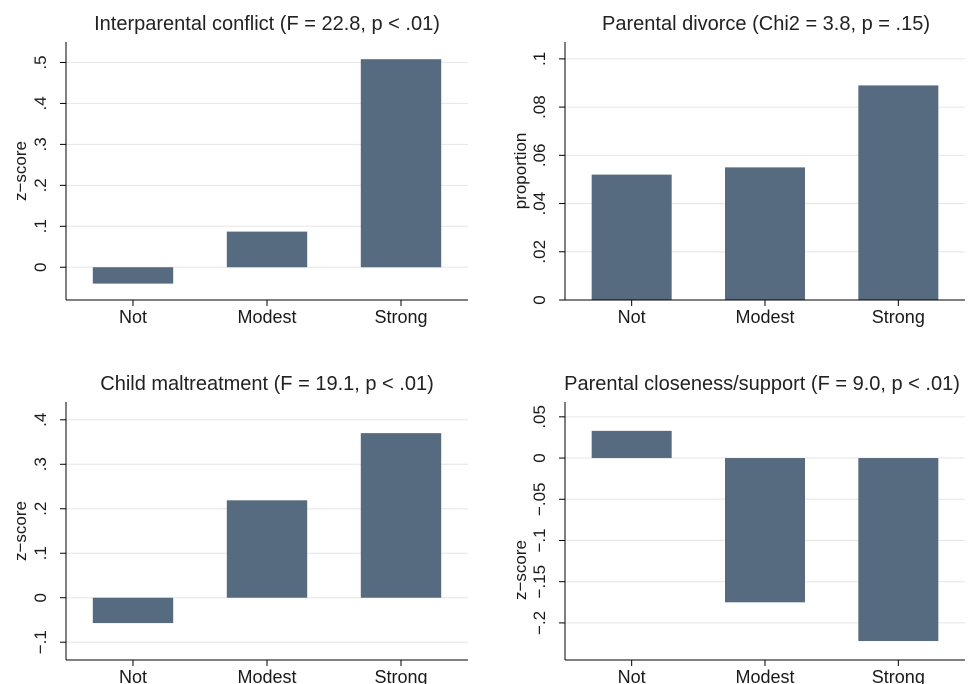 The width and height of the screenshot is (976, 684). Describe the element at coordinates (520, 171) in the screenshot. I see `y-axis-label: proportion` at that location.